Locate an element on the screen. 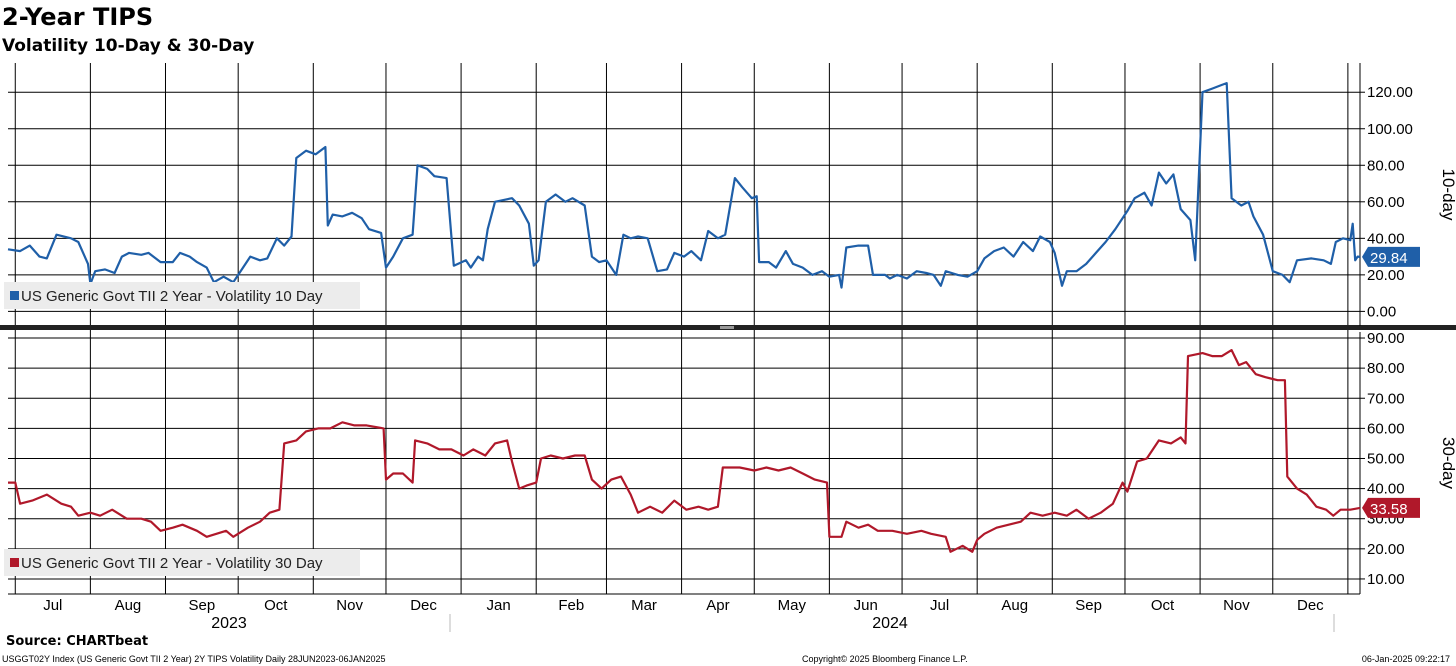 The width and height of the screenshot is (1456, 666). y-tick-label: 90.00 is located at coordinates (1386, 338).